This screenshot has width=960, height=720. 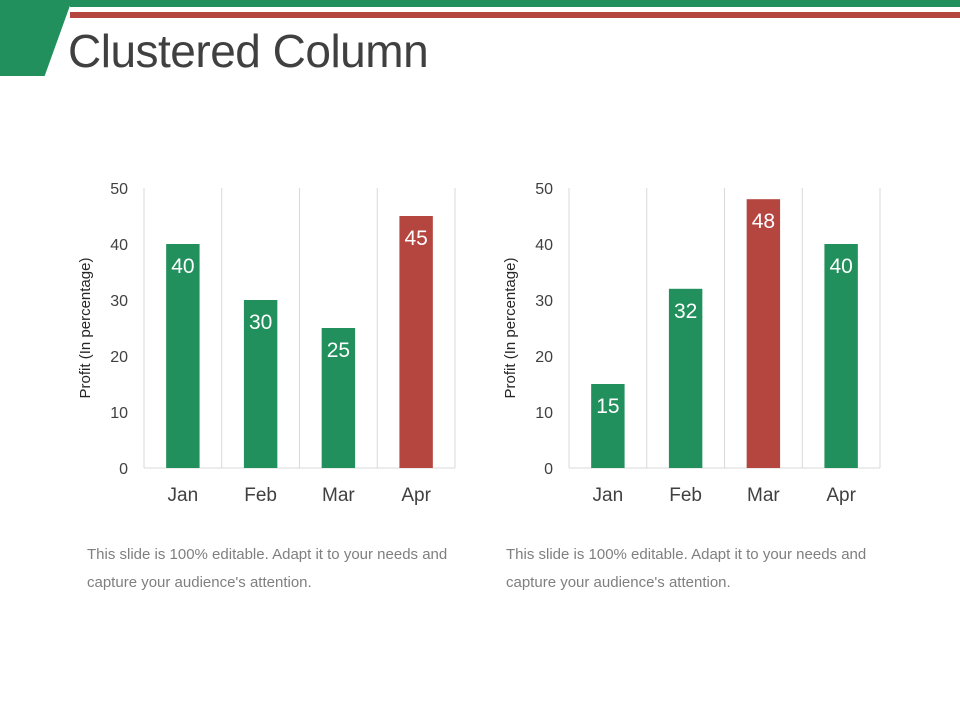 I want to click on data-label-feb: 30, so click(x=260, y=322).